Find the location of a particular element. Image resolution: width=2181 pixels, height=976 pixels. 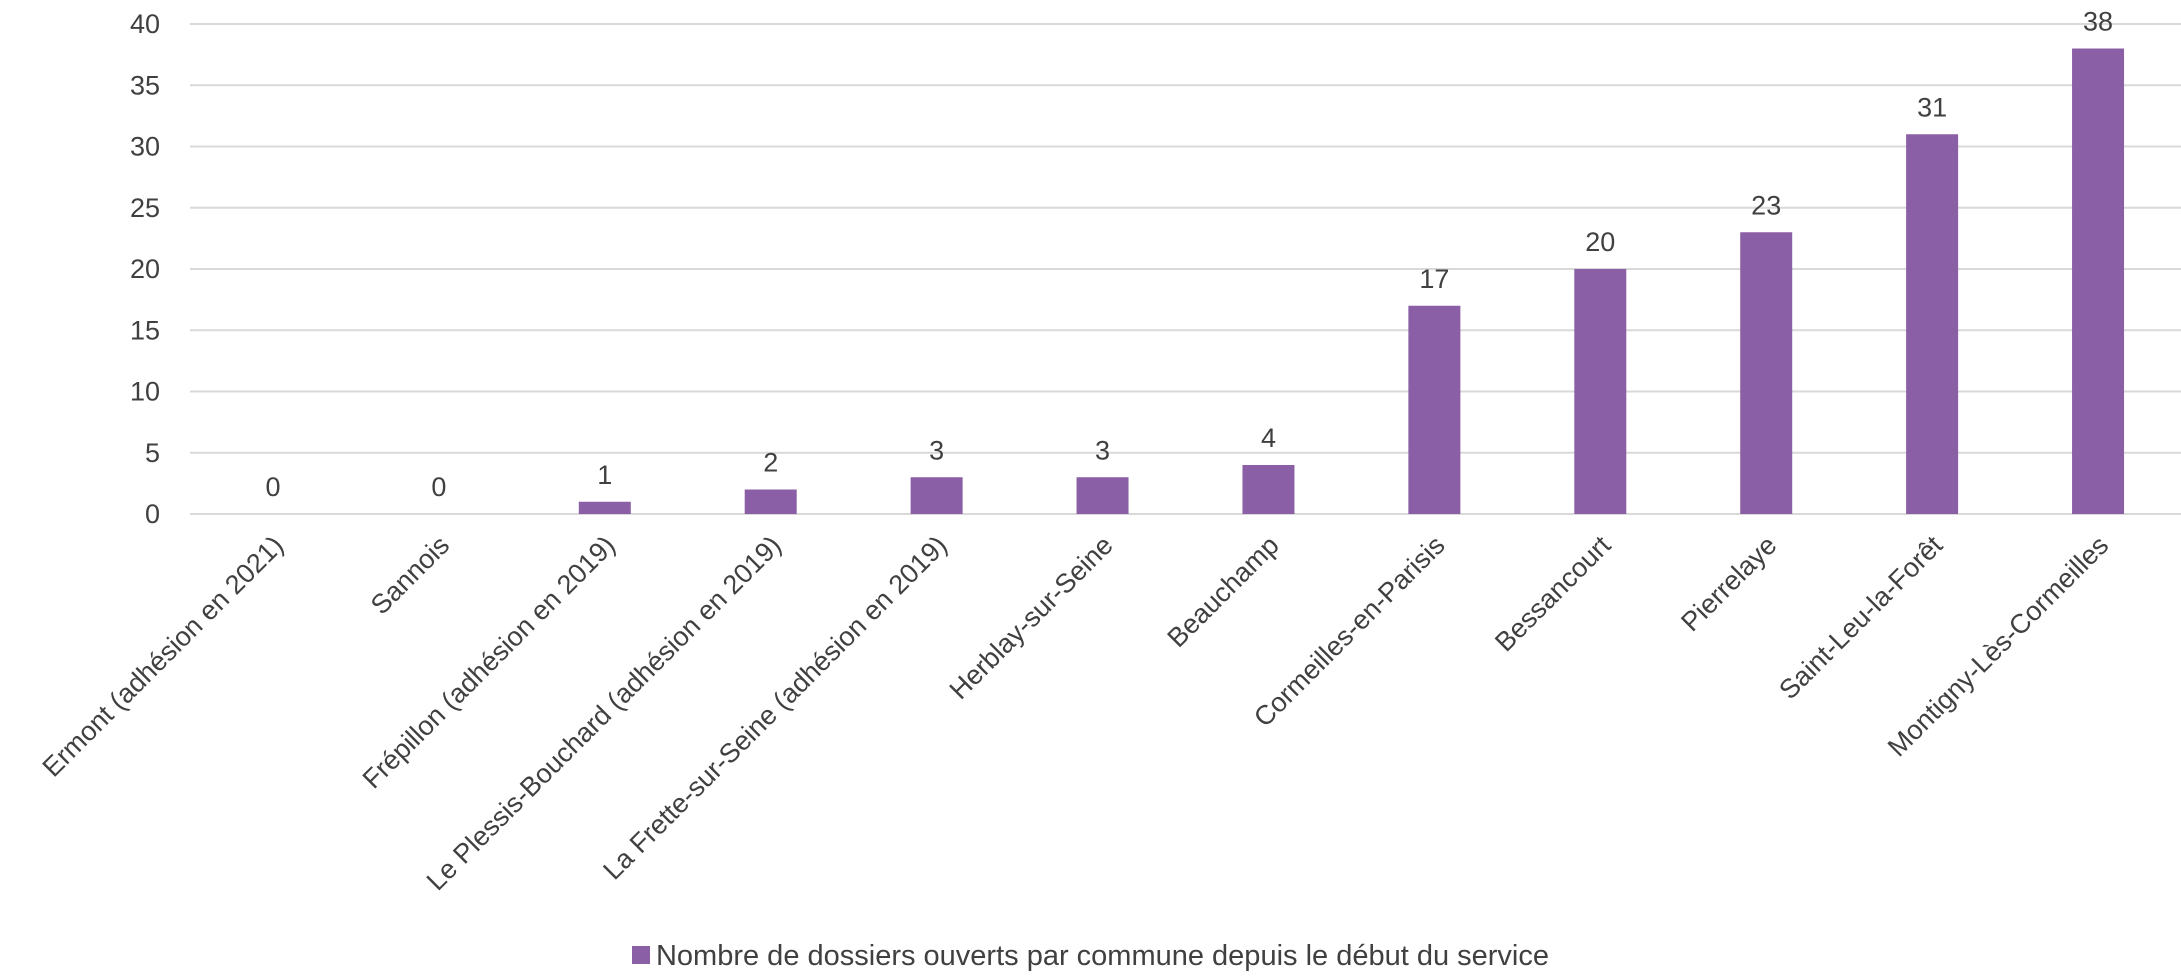

x-tick-label: Ermont (adhésion en 2021) is located at coordinates (163, 656).